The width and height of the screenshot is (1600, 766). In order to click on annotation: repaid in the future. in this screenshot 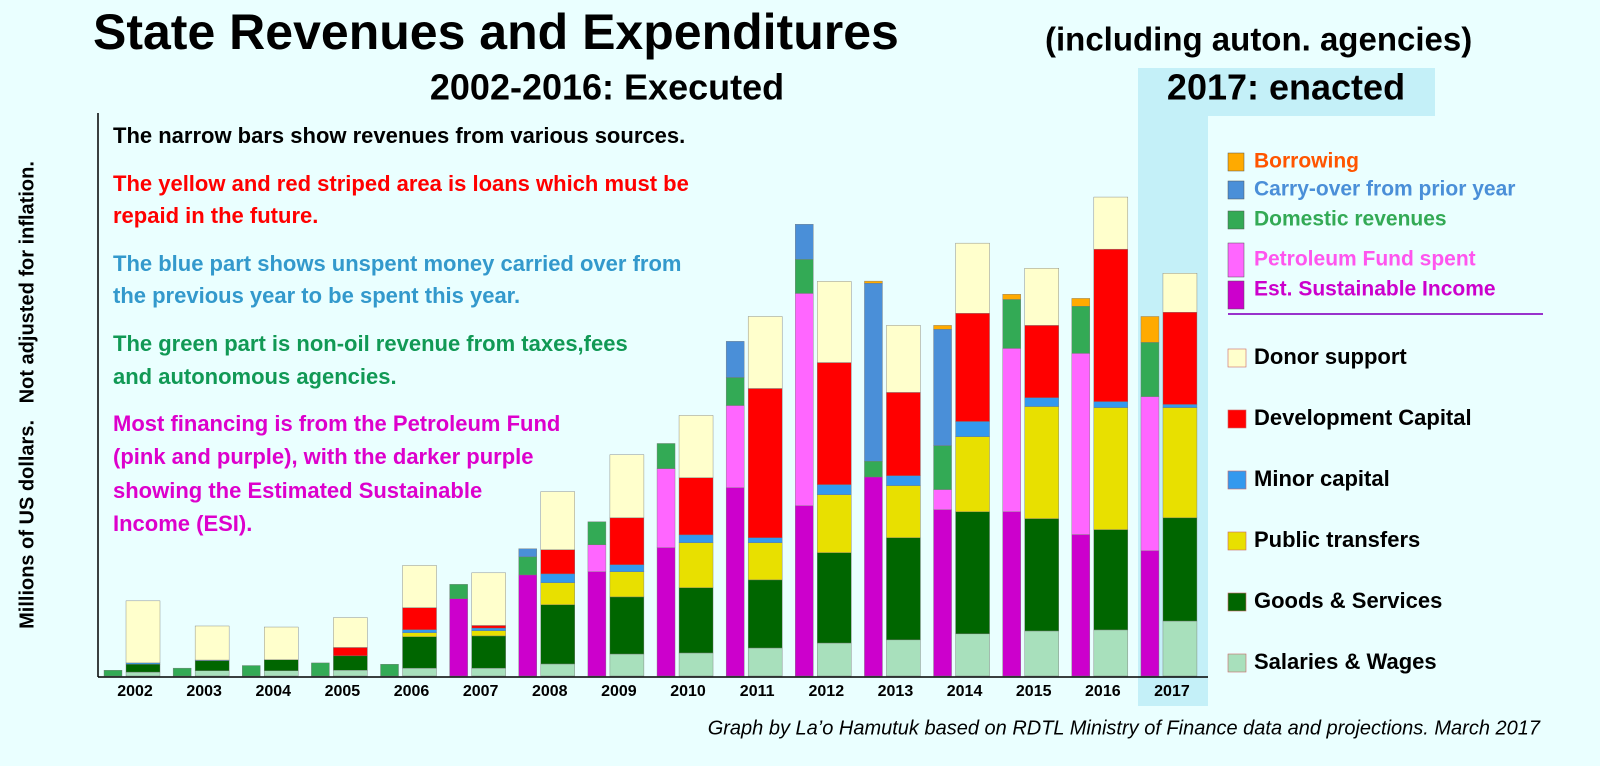, I will do `click(215, 215)`.